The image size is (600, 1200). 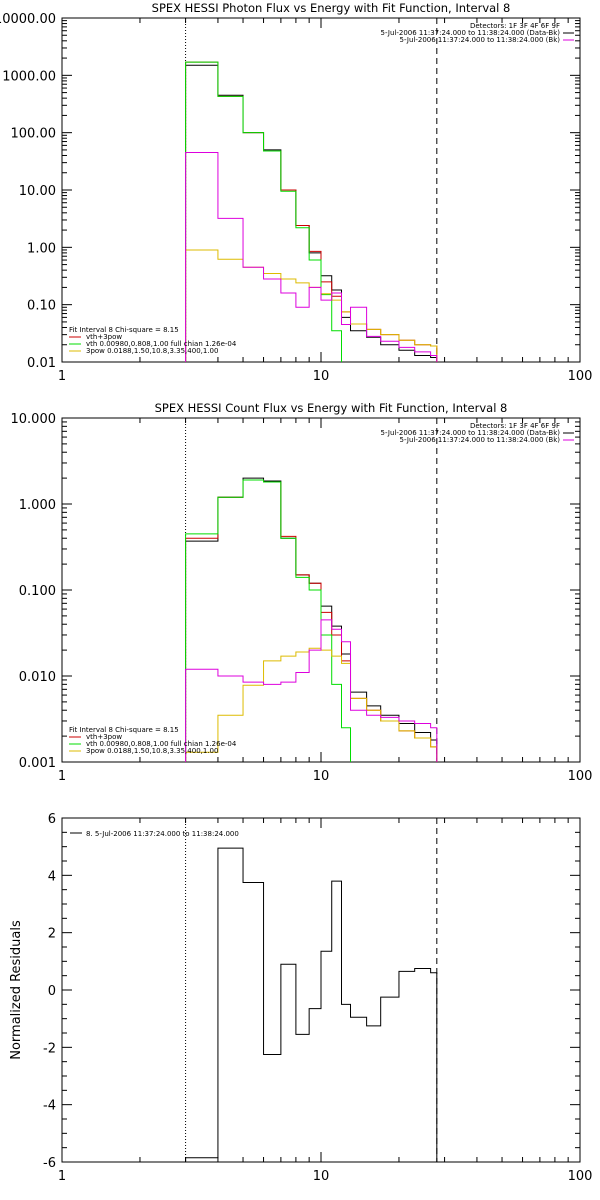 What do you see at coordinates (52, 991) in the screenshot?
I see `y-tick-label: 0` at bounding box center [52, 991].